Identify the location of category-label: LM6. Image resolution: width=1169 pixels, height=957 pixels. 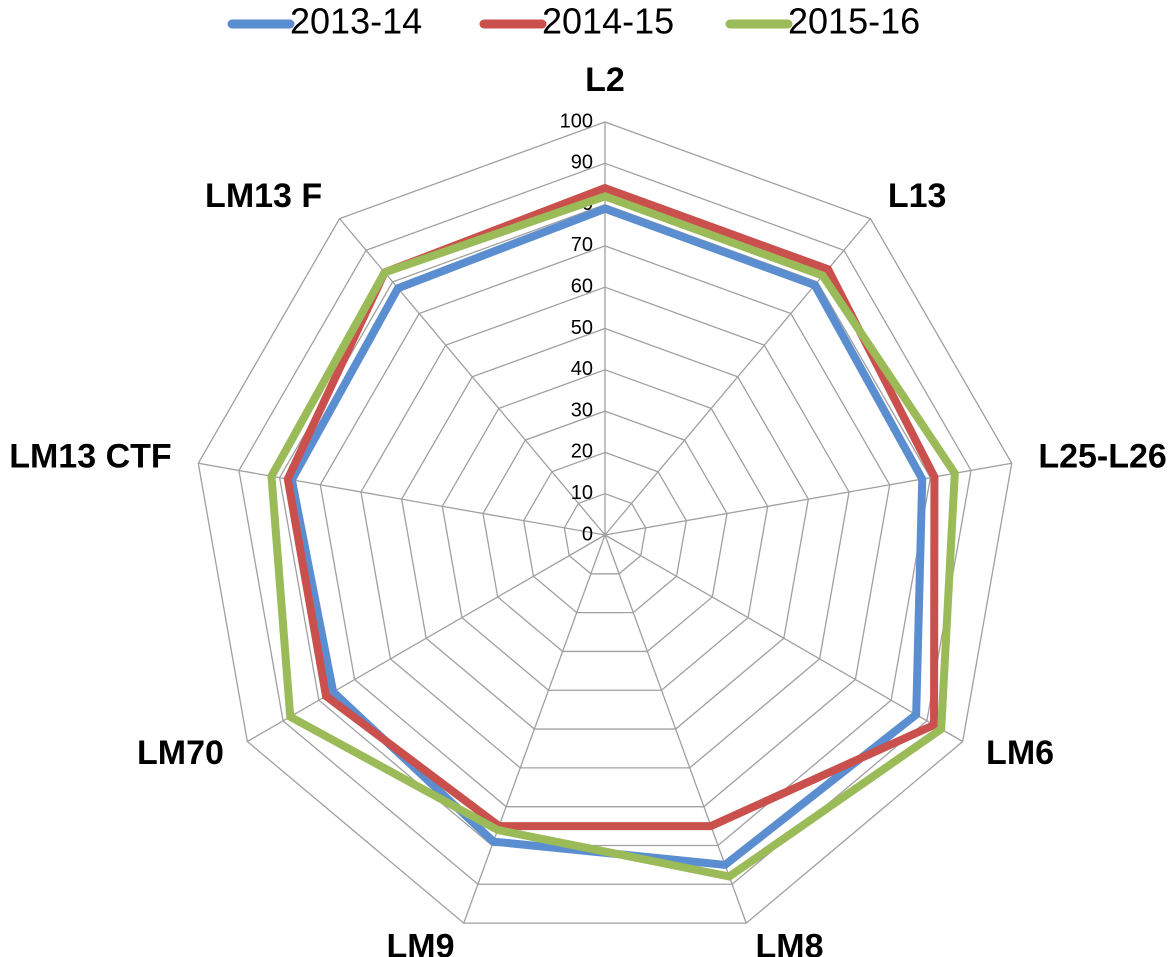
(1020, 753).